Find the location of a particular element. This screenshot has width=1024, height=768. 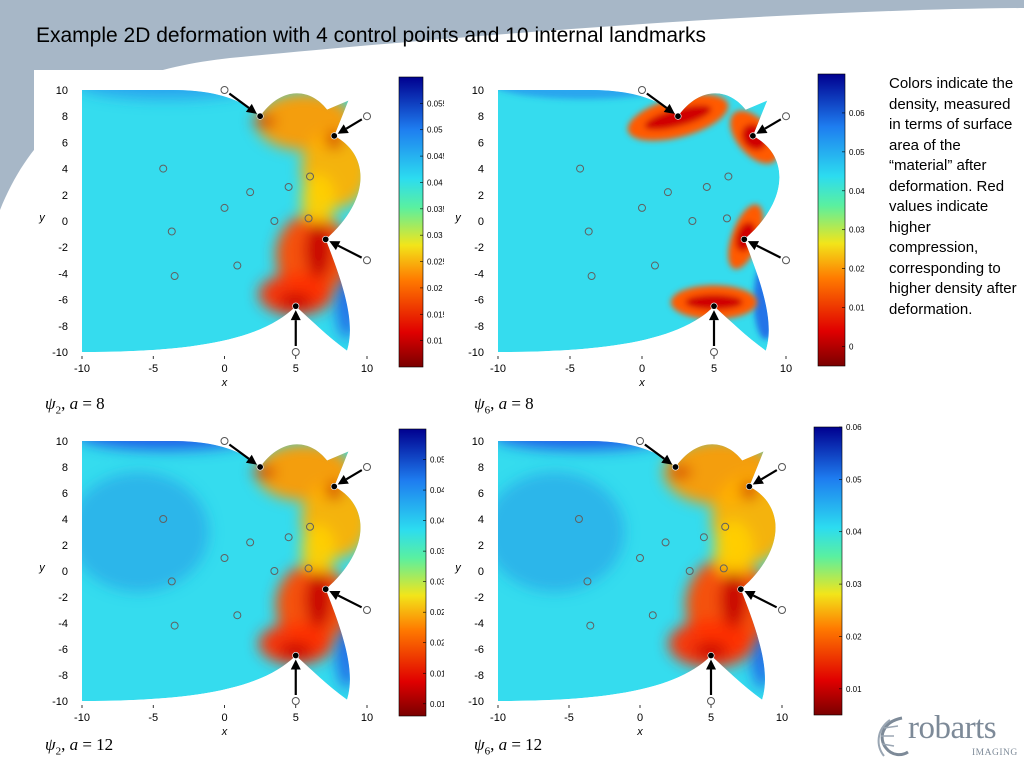

x-tick-label: -5 is located at coordinates (569, 718).